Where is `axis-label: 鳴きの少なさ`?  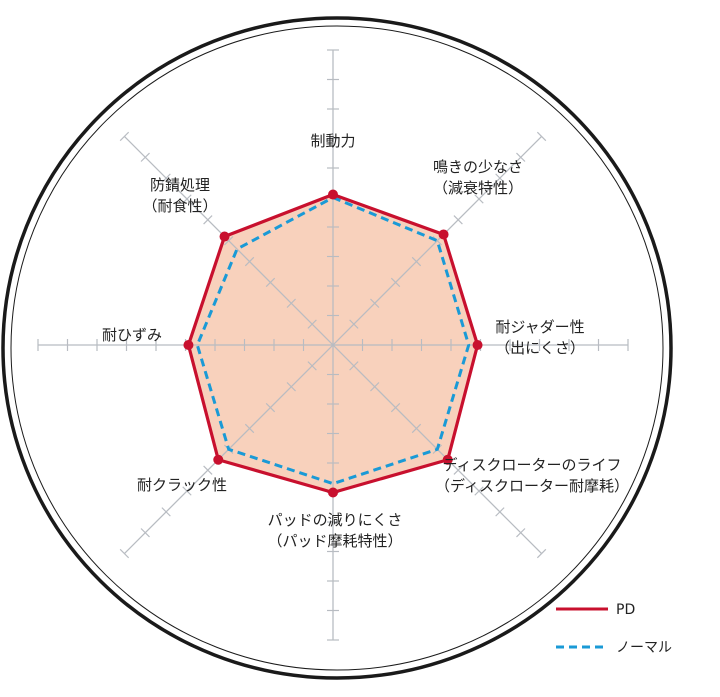 axis-label: 鳴きの少なさ is located at coordinates (478, 167).